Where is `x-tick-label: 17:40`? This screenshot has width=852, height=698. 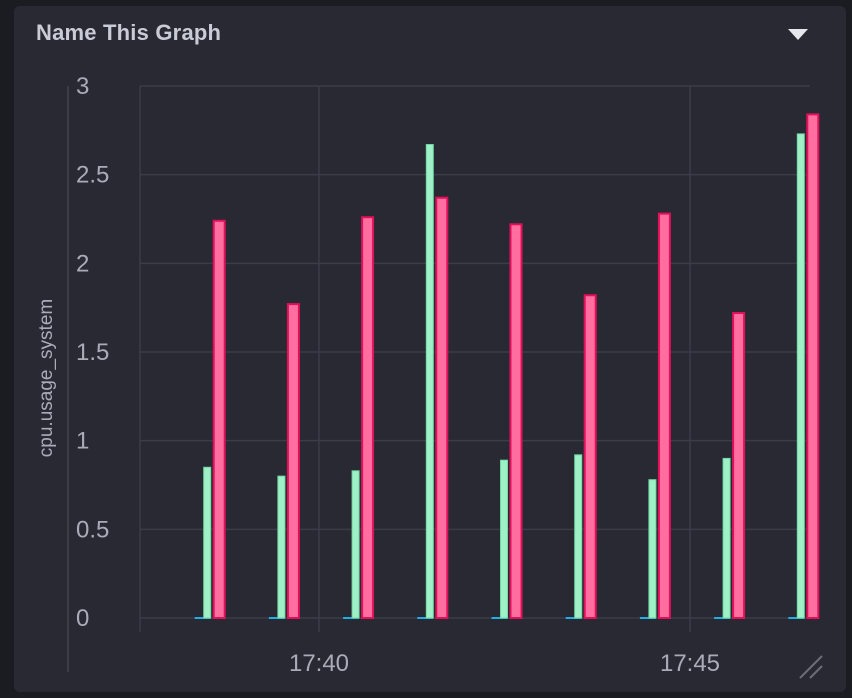 x-tick-label: 17:40 is located at coordinates (319, 663).